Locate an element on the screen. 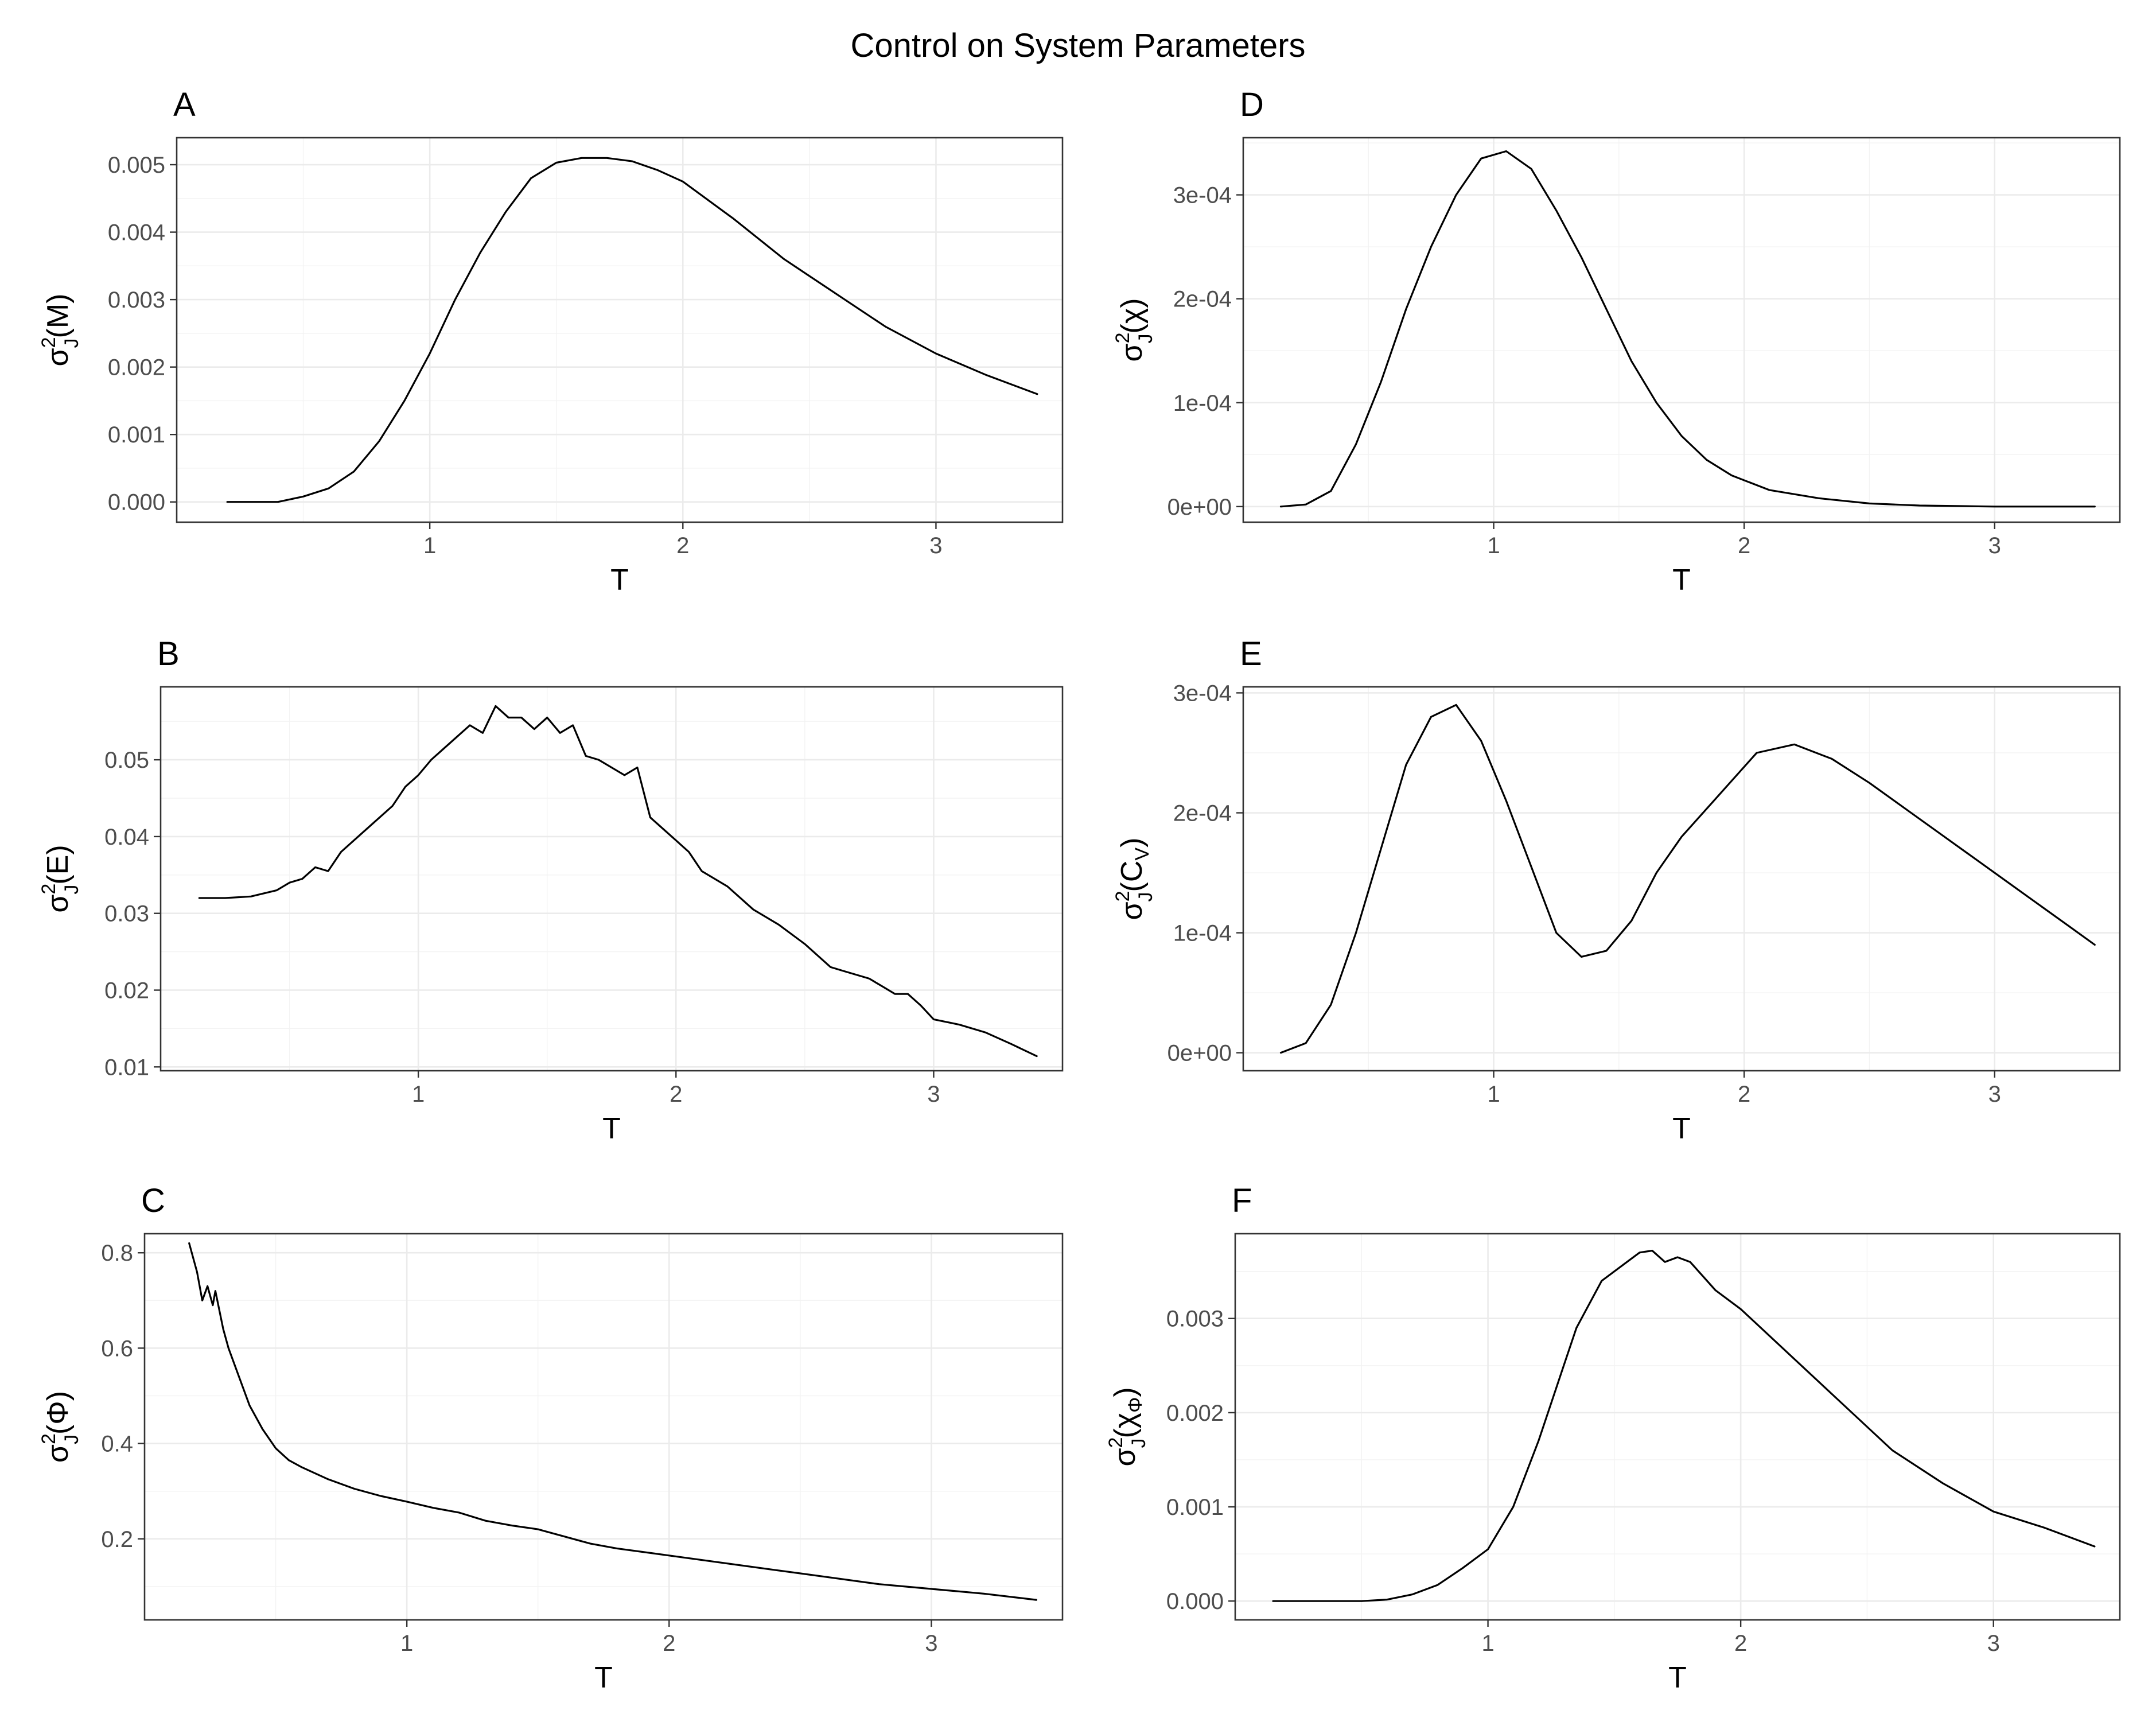  panel-label: F is located at coordinates (1242, 1200).